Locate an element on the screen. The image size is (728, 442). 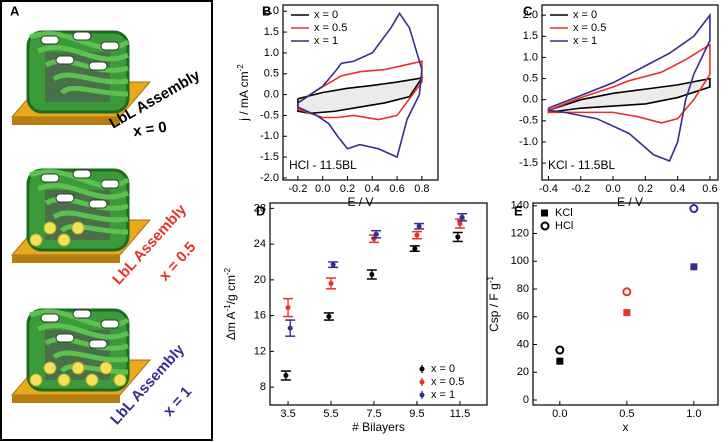
annotation: HCl - 11.5BL is located at coordinates (323, 165).